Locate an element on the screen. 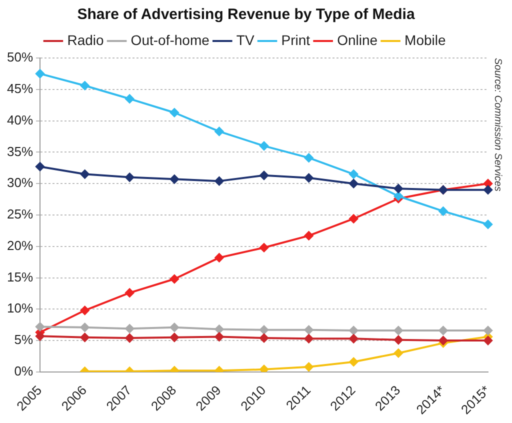 This screenshot has height=423, width=512. chart-title: Share of Advertising Revenue by Type of Media is located at coordinates (246, 15).